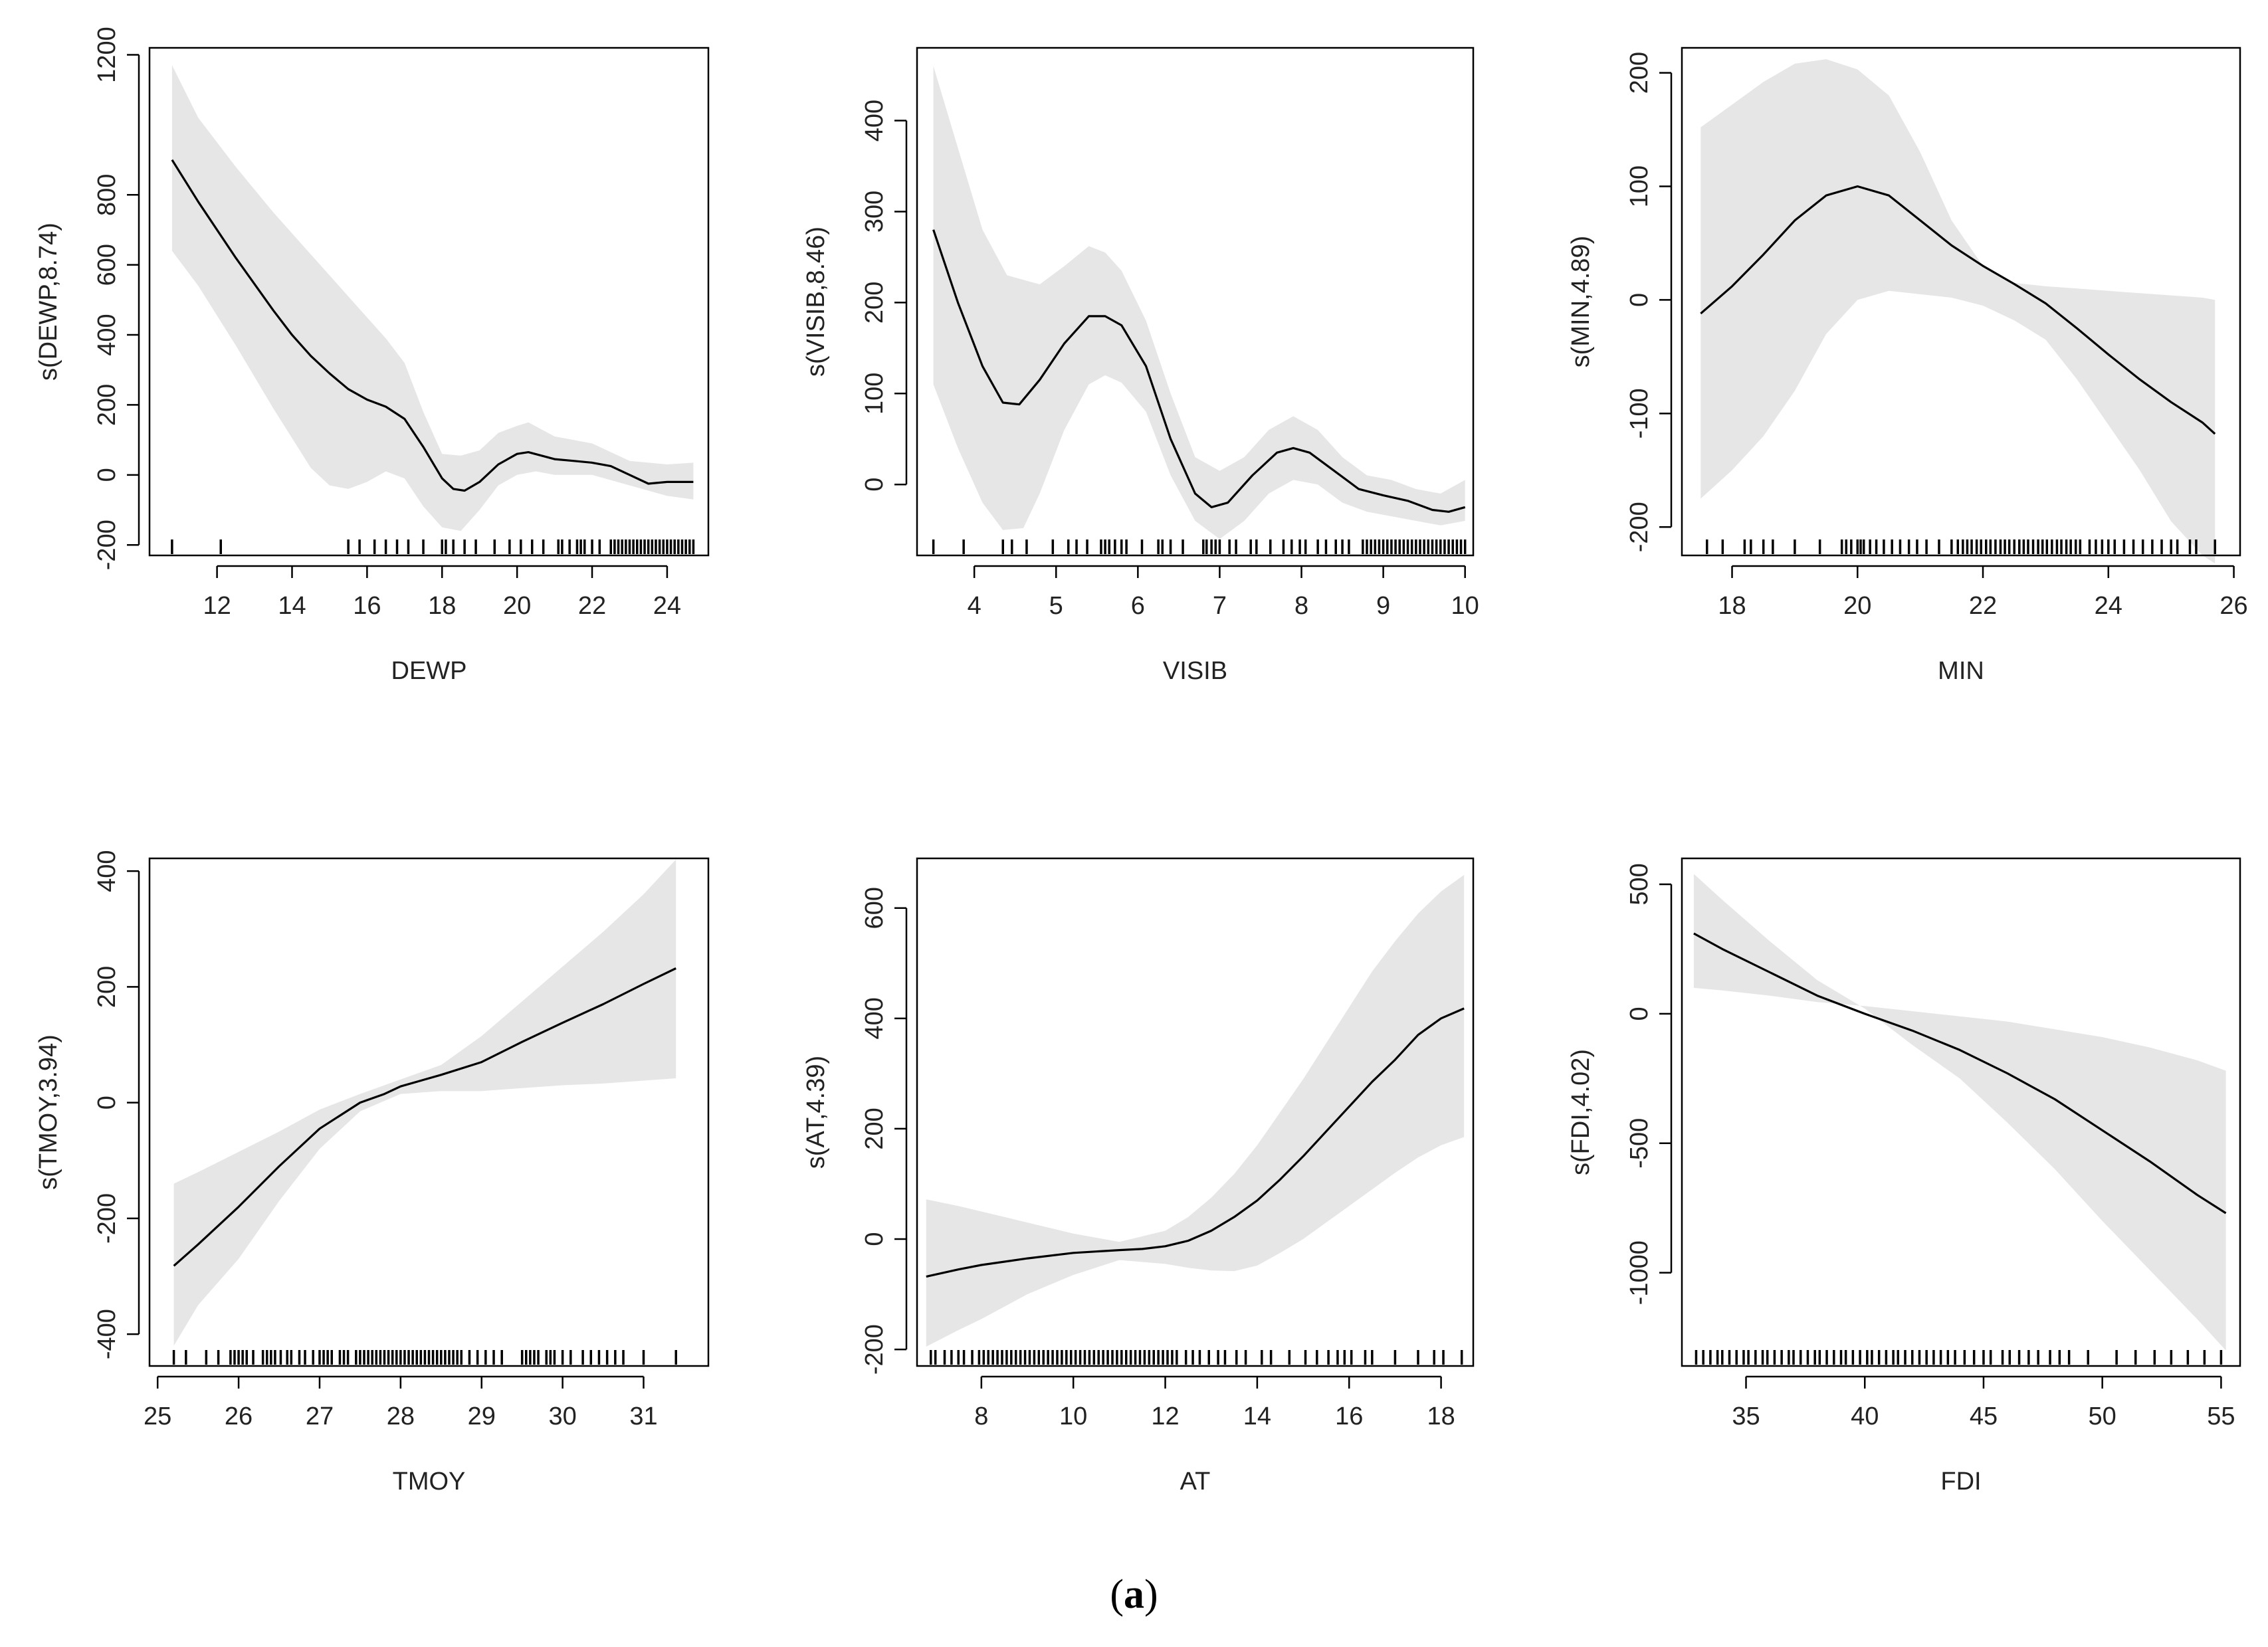 This screenshot has height=1647, width=2268. I want to click on y-tick-label: 1200, so click(107, 55).